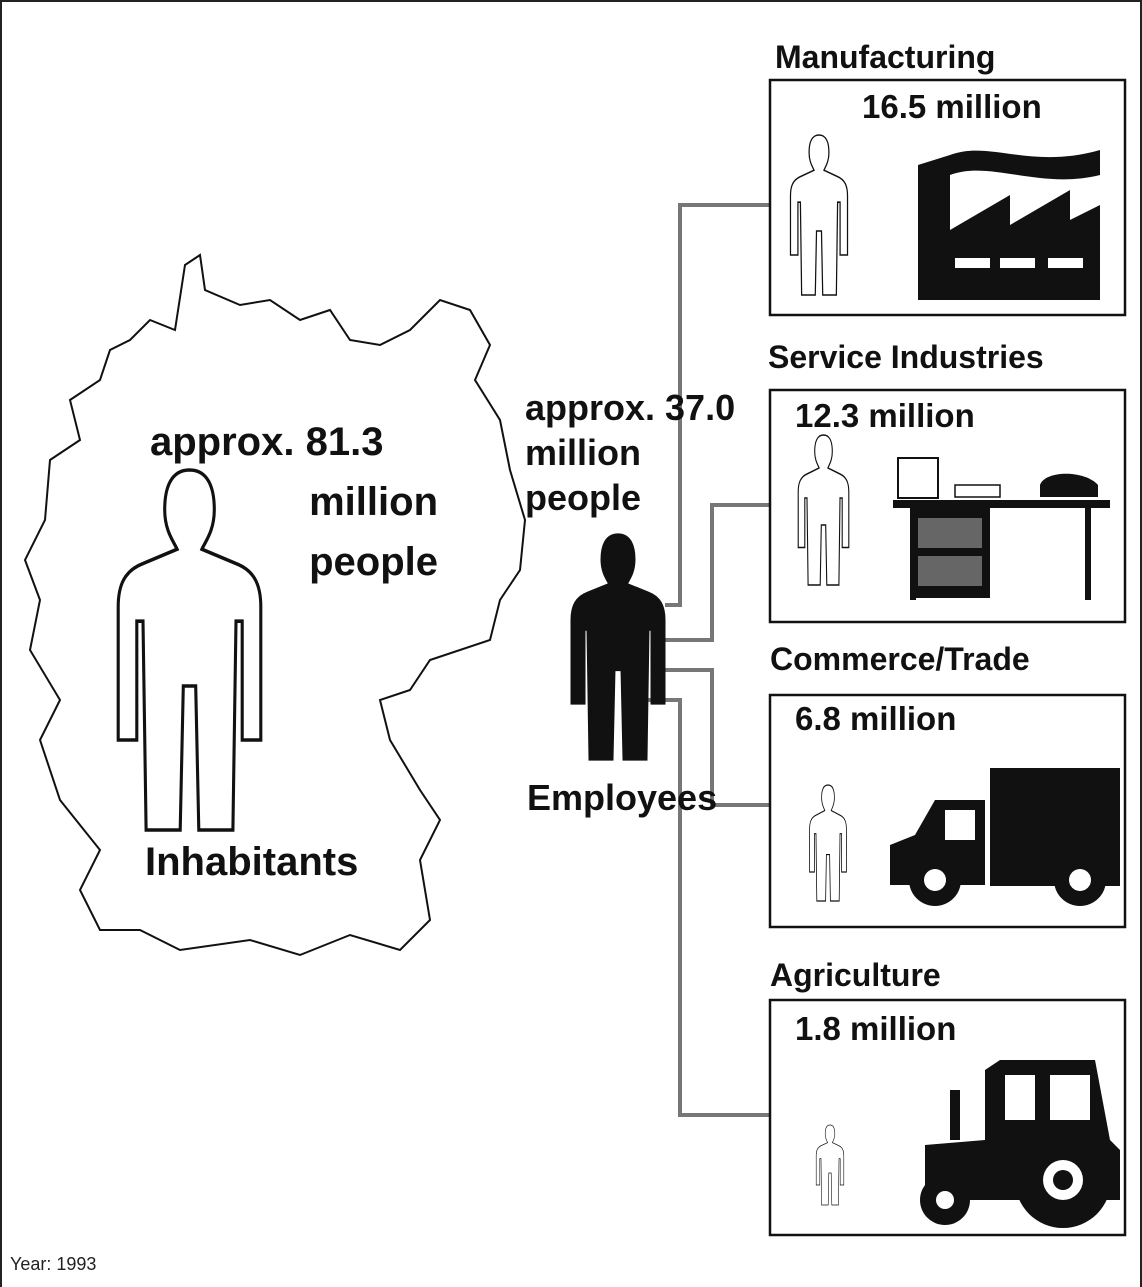 Image resolution: width=1142 pixels, height=1287 pixels. Describe the element at coordinates (266, 442) in the screenshot. I see `inhabitants-count: approx. 81.3` at that location.